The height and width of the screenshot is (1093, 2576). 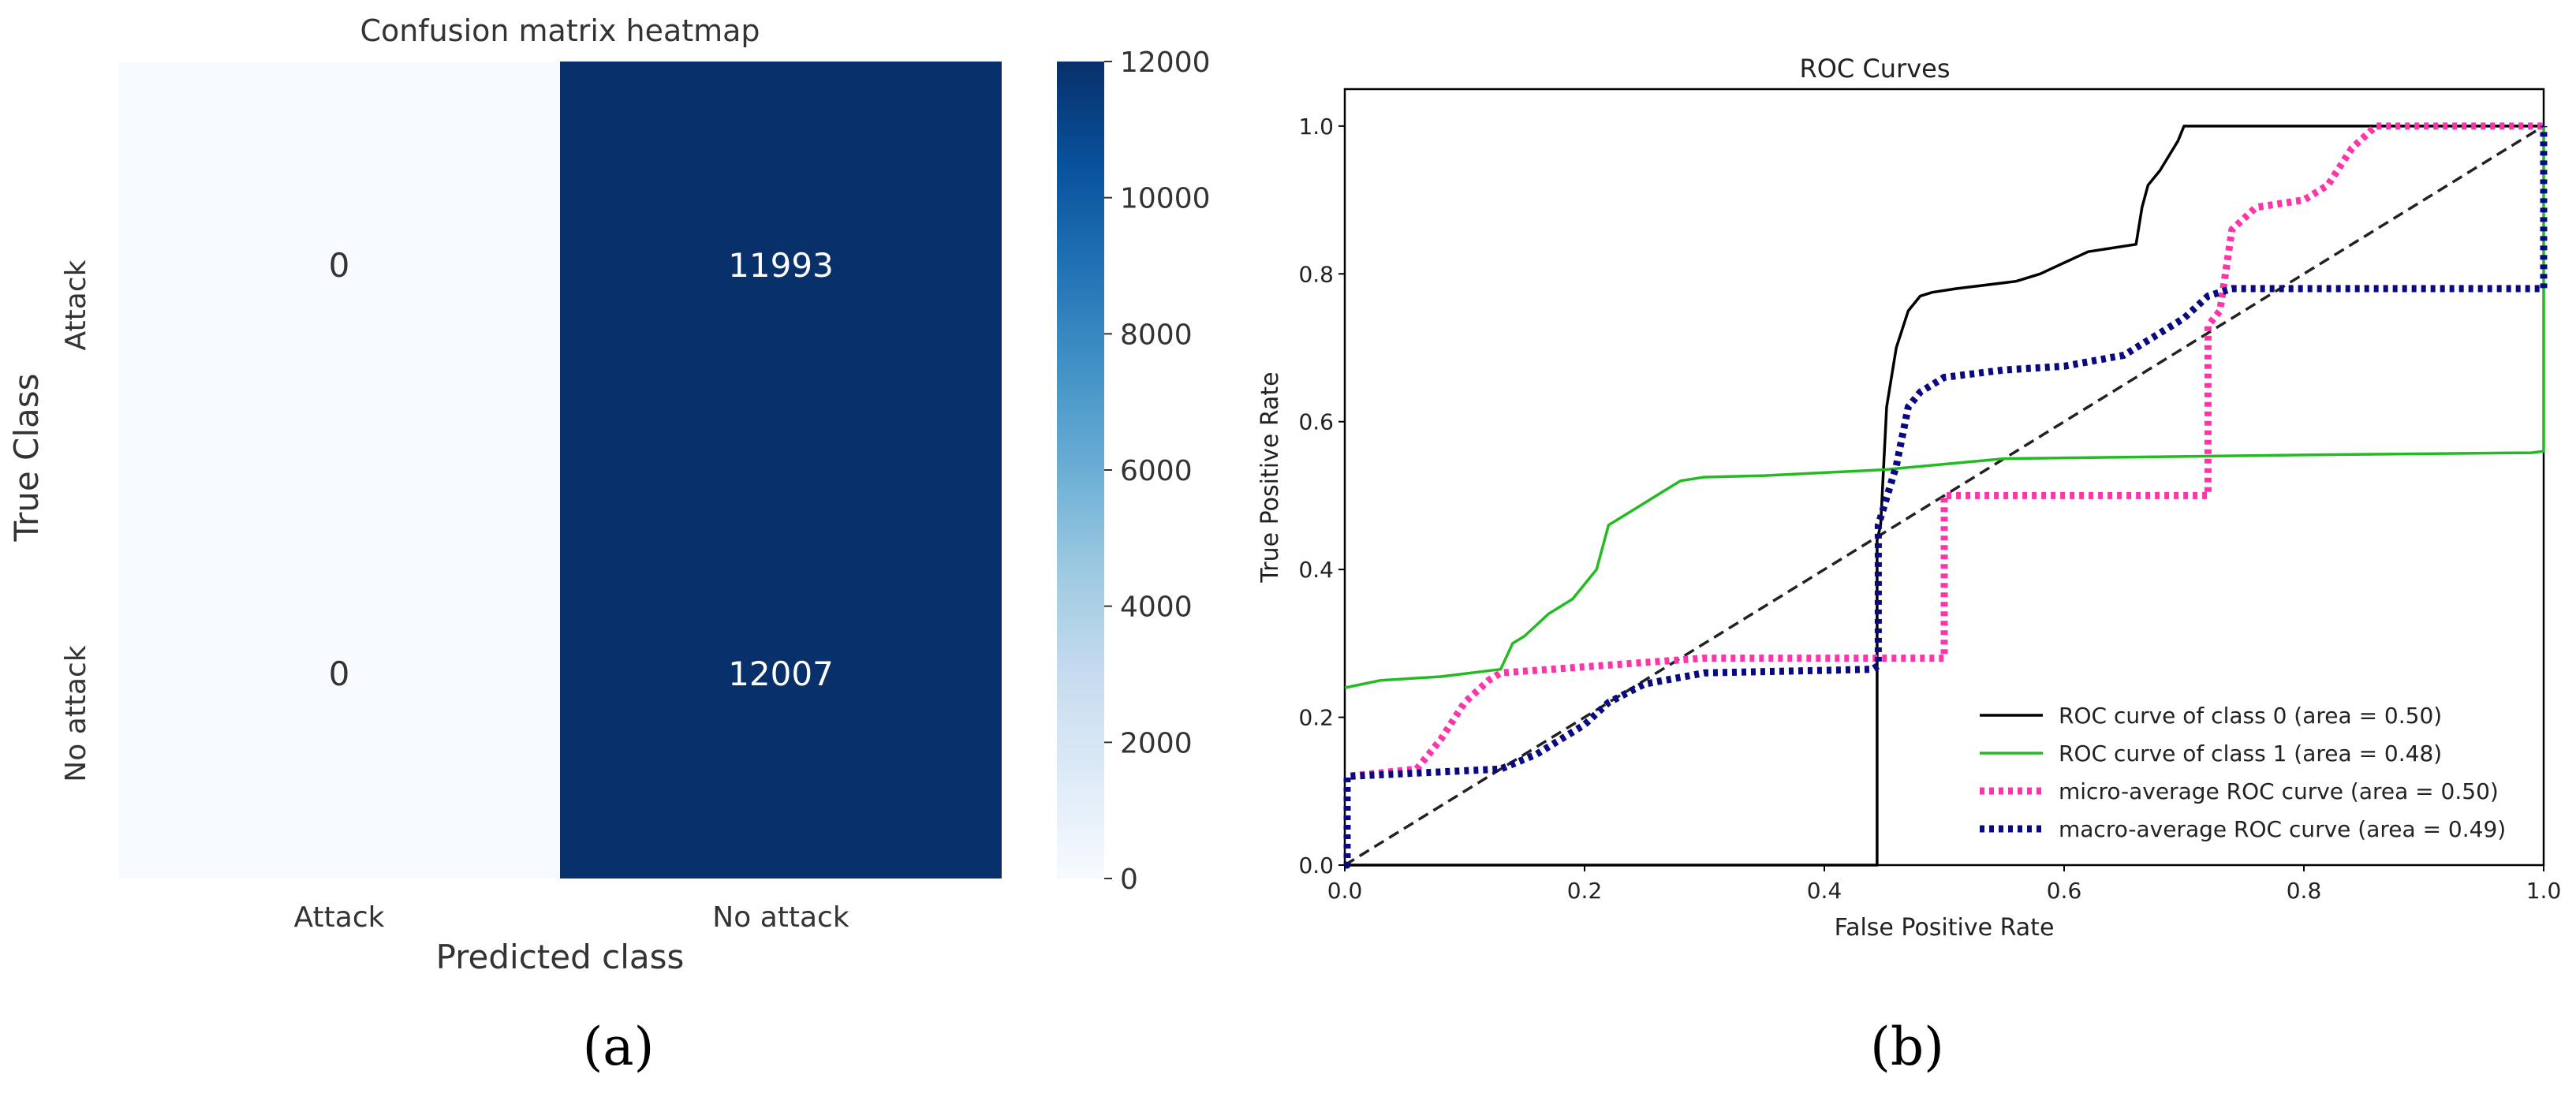 I want to click on colorbar-tick-label: 4000, so click(x=1156, y=607).